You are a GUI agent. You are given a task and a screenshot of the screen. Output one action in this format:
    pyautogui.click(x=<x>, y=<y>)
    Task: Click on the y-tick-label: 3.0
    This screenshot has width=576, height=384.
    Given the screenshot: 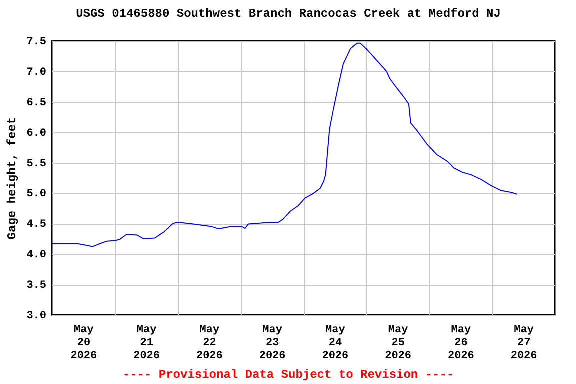 What is the action you would take?
    pyautogui.click(x=36, y=316)
    